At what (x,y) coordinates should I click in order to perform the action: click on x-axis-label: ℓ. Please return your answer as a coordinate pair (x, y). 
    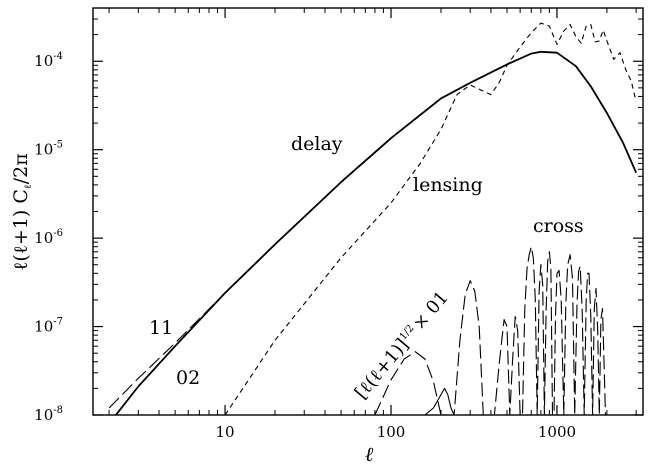
    Looking at the image, I should click on (369, 454).